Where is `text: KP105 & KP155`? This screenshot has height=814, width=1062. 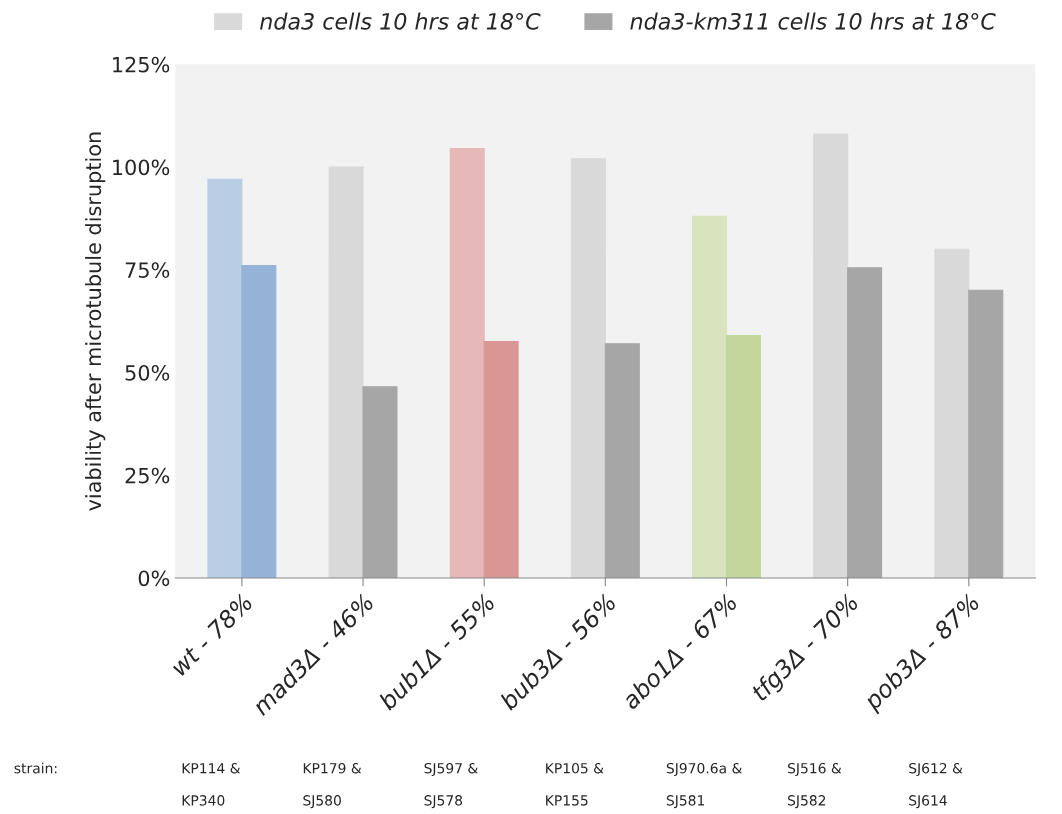
text: KP105 & KP155 is located at coordinates (575, 784).